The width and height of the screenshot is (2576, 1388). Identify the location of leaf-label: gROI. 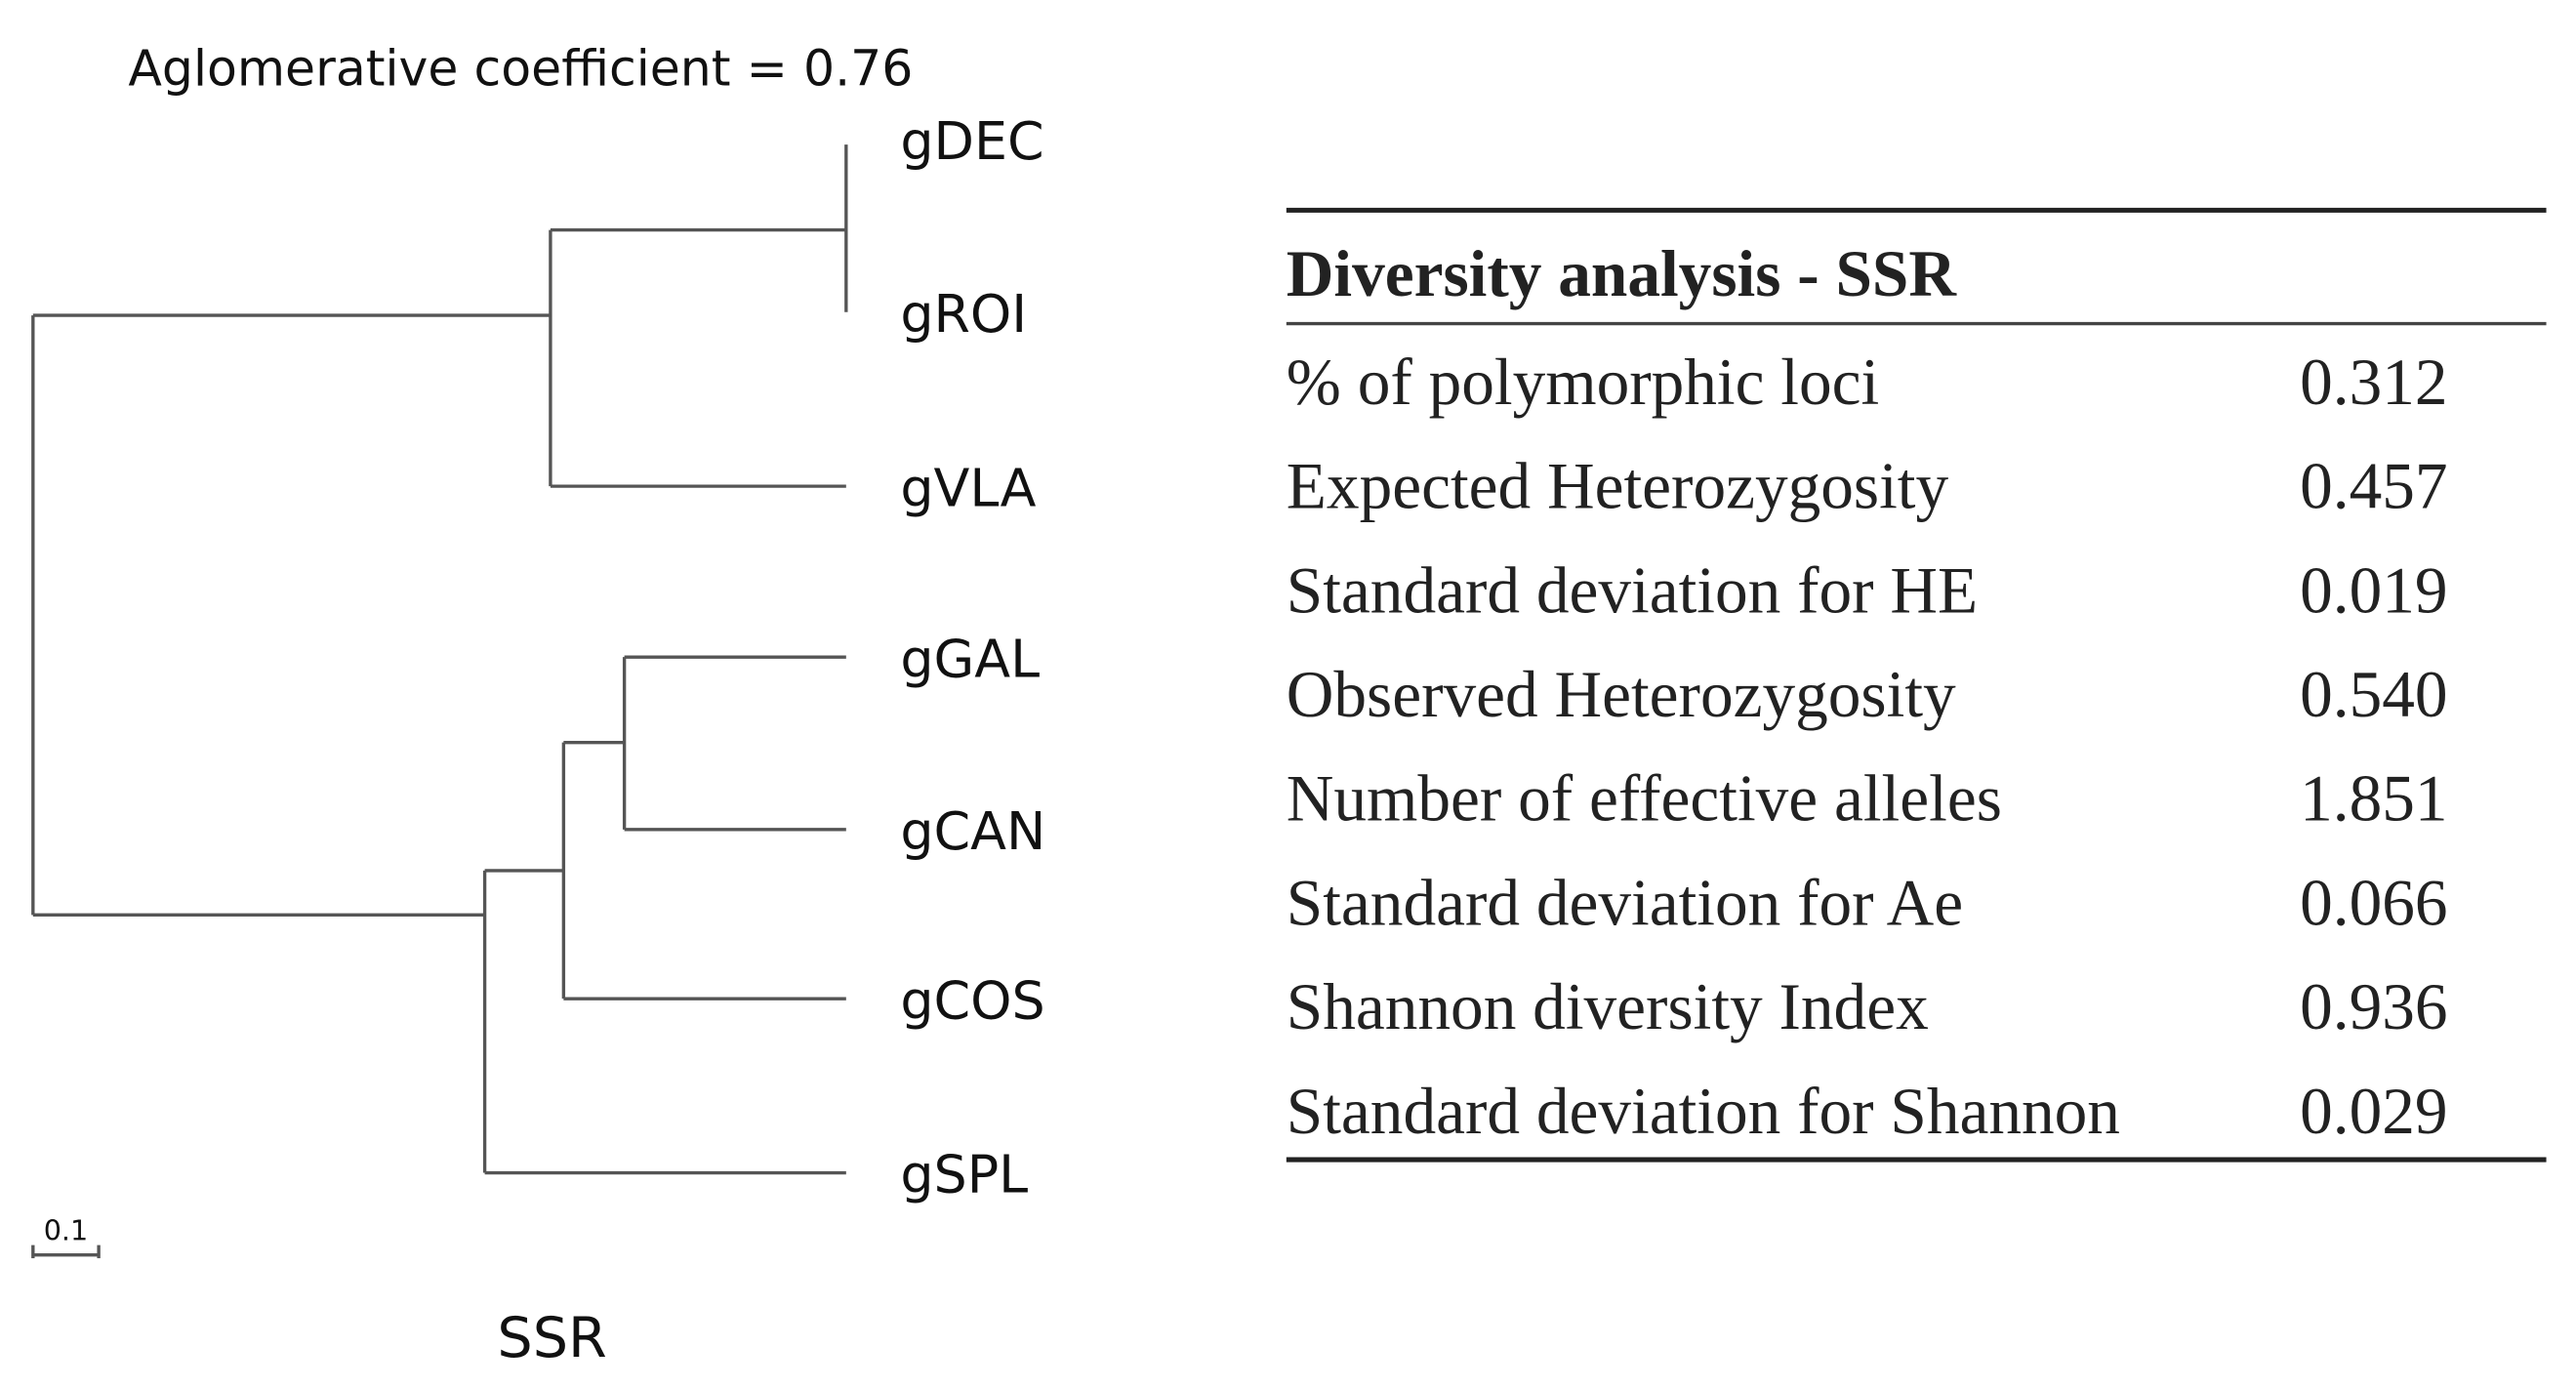
(963, 314).